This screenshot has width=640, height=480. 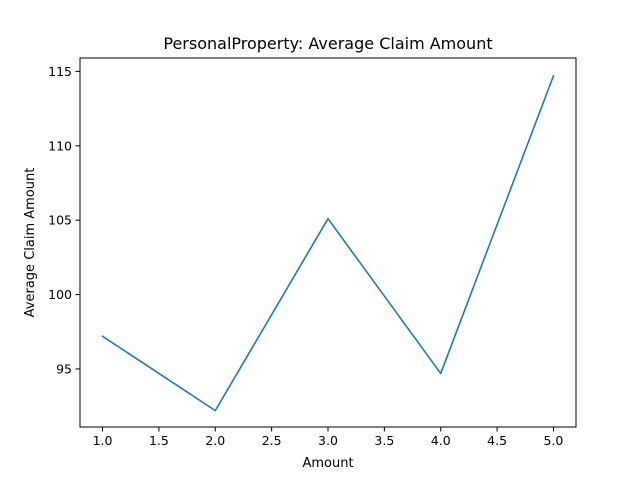 What do you see at coordinates (497, 440) in the screenshot?
I see `x-tick-label: 4.5` at bounding box center [497, 440].